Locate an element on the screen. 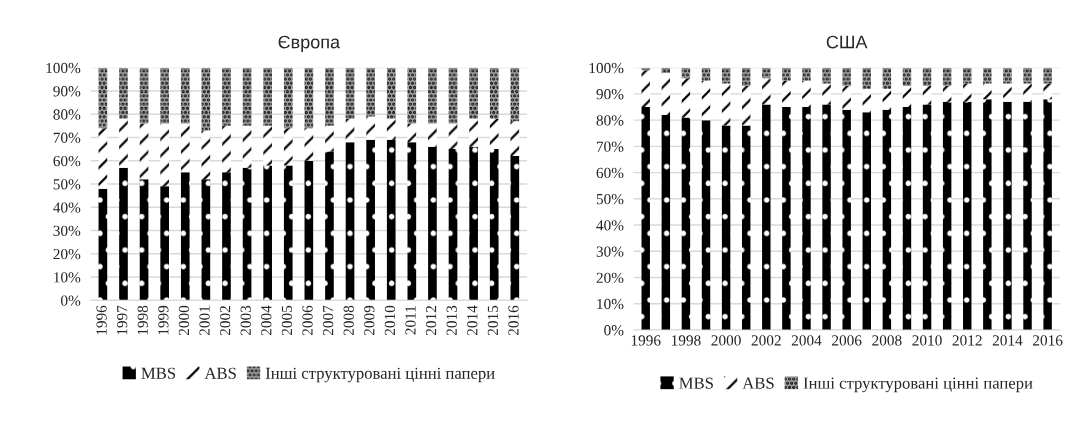 The height and width of the screenshot is (423, 1065). y-tick-label: 100% is located at coordinates (63, 68).